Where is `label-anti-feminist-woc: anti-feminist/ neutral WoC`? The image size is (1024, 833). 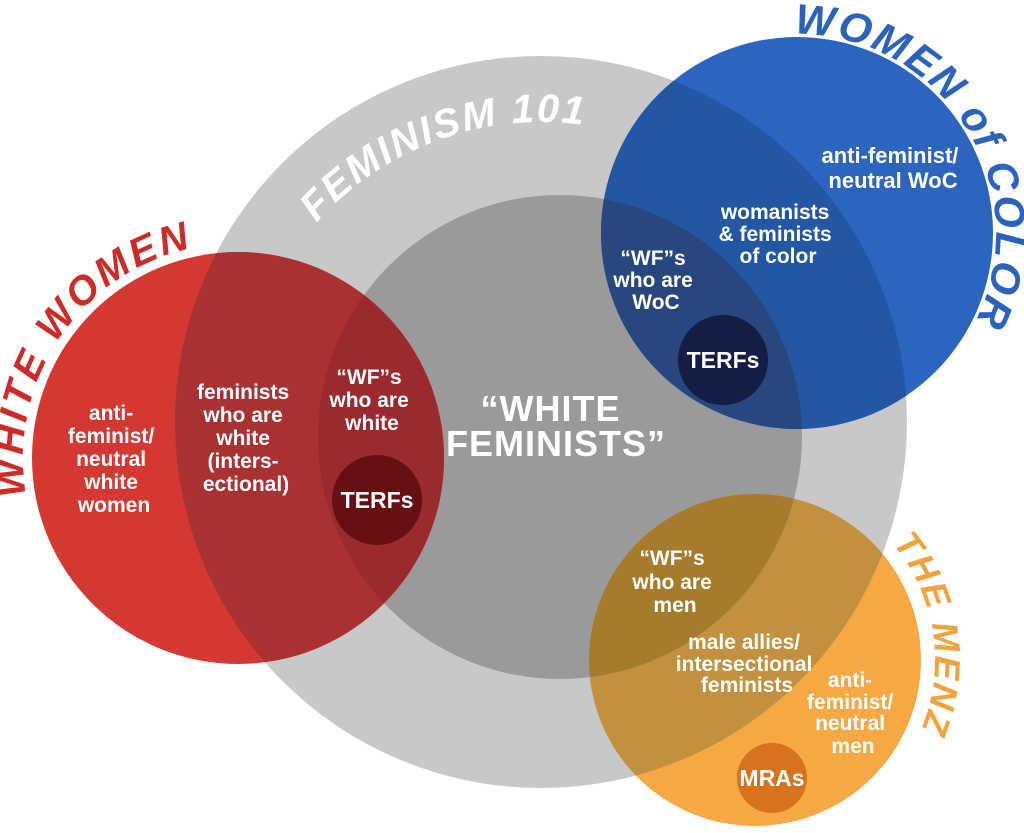
label-anti-feminist-woc: anti-feminist/ neutral WoC is located at coordinates (892, 168).